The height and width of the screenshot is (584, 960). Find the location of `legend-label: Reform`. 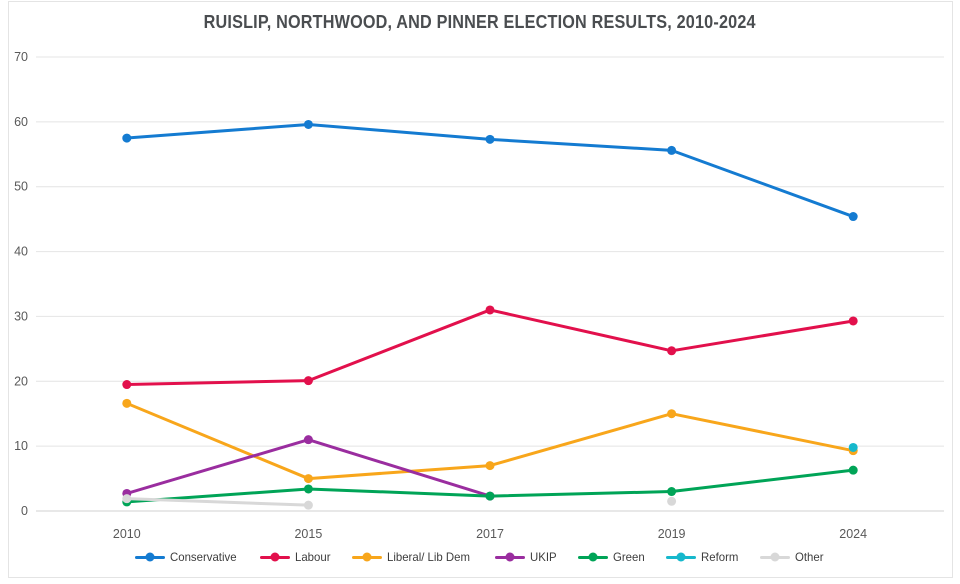

legend-label: Reform is located at coordinates (719, 557).